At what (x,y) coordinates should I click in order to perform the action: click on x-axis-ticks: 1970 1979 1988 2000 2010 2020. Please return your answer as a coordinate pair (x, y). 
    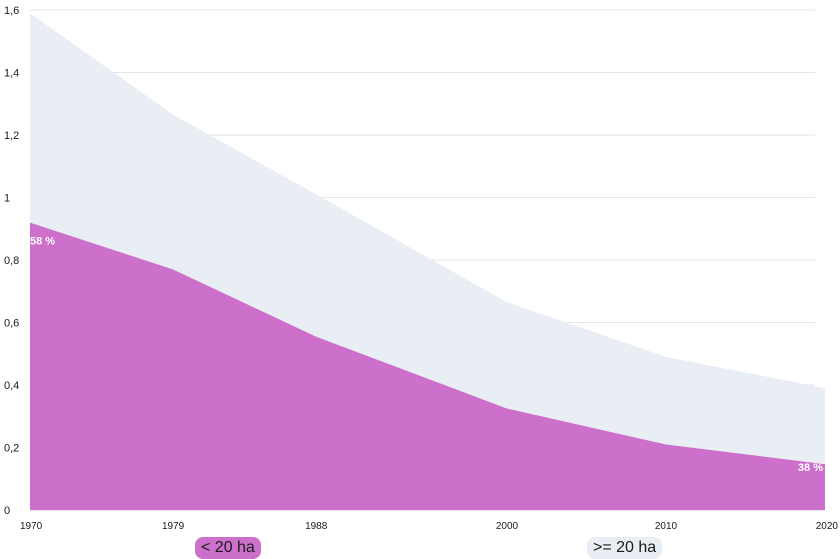
    Looking at the image, I should click on (429, 526).